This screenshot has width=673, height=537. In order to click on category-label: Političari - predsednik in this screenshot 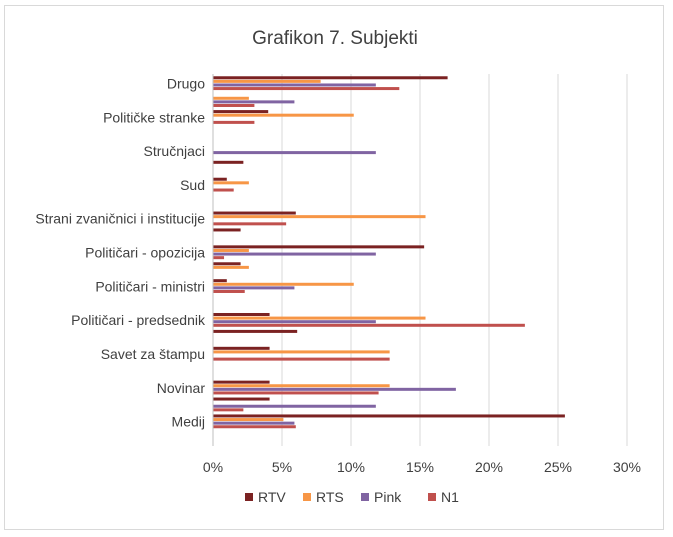, I will do `click(138, 320)`.